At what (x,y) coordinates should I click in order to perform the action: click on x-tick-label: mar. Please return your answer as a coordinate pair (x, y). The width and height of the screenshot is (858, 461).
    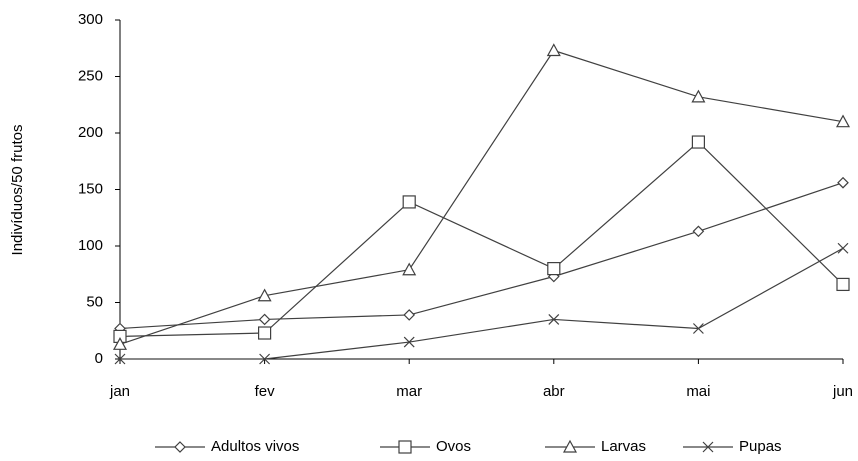
    Looking at the image, I should click on (409, 391).